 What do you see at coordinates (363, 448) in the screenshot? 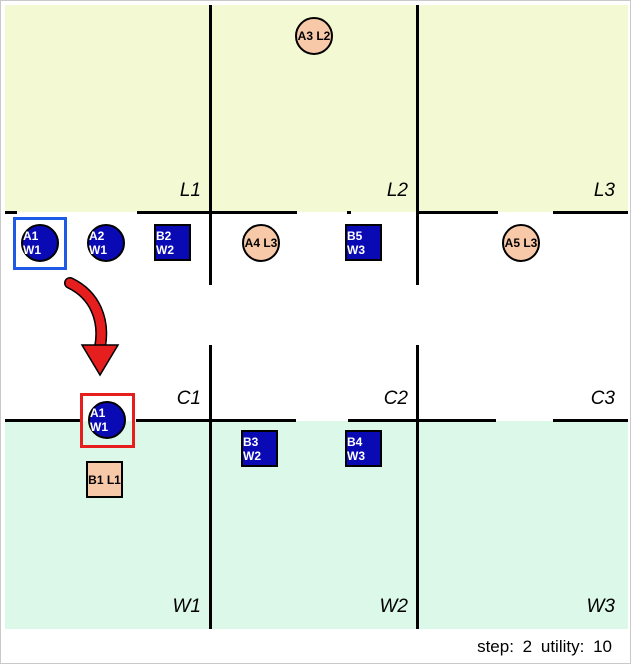
I see `box-b4: B4 W3` at bounding box center [363, 448].